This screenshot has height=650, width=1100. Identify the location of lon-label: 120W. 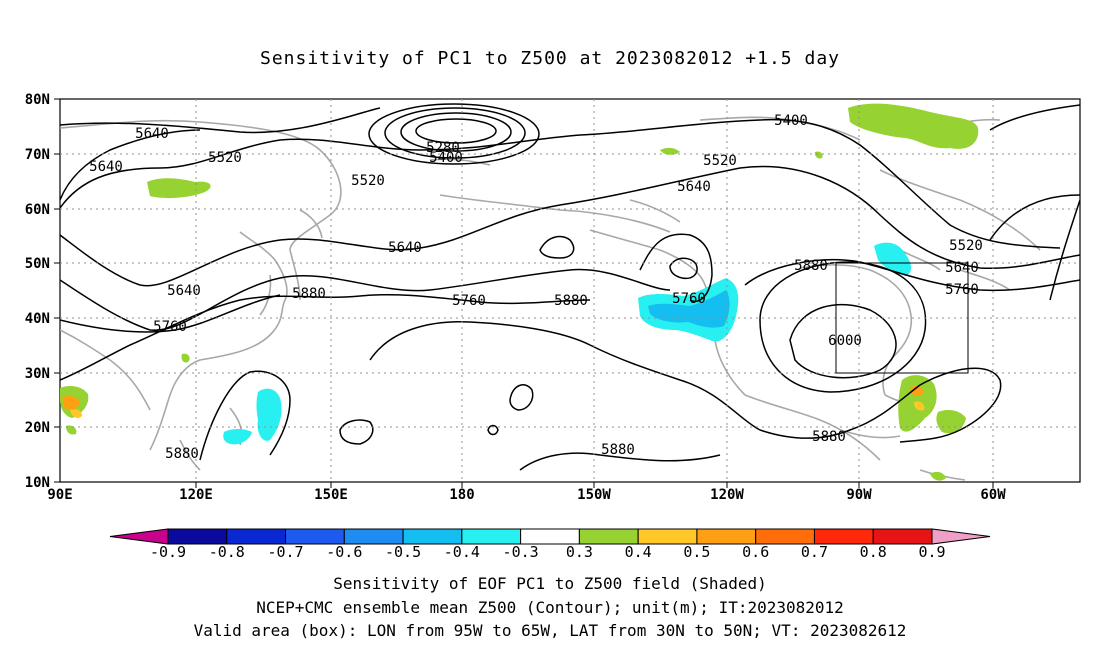
(727, 495).